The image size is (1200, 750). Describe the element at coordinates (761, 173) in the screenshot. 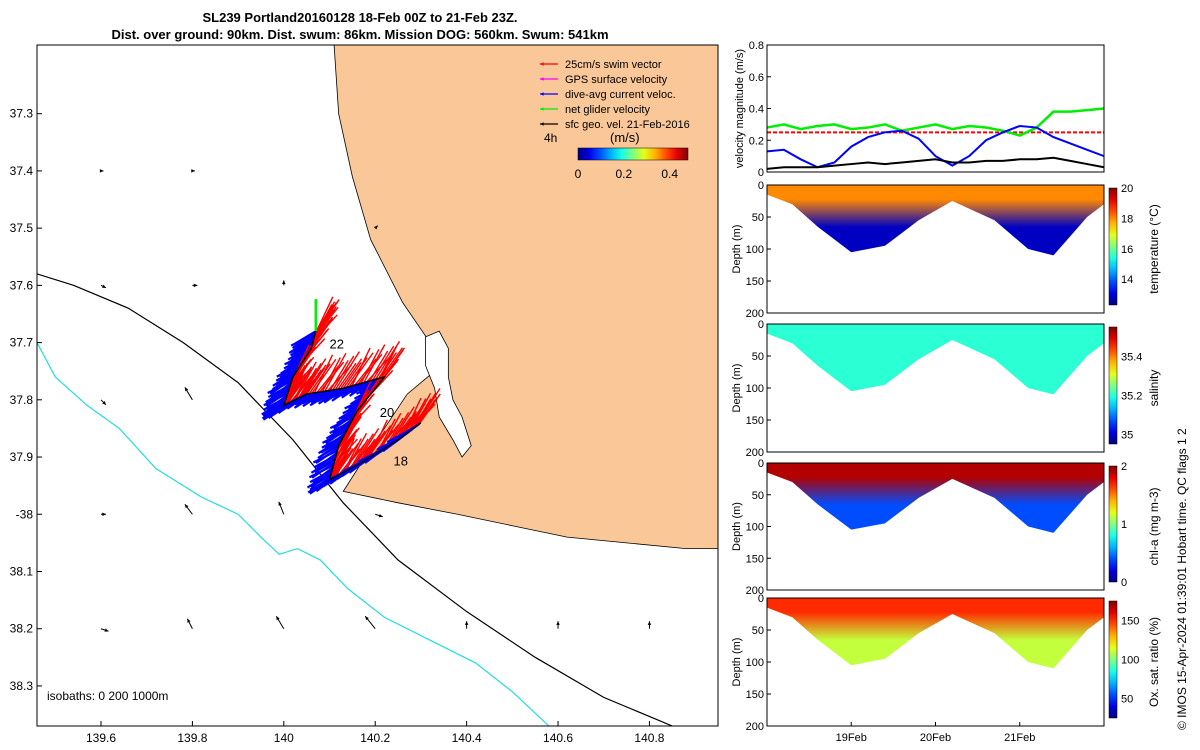

I see `velocity-y-tick-label: 0` at that location.